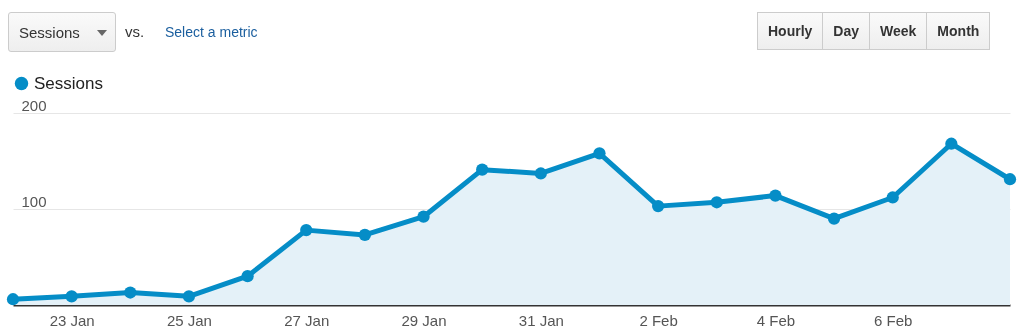 The height and width of the screenshot is (335, 1024). Describe the element at coordinates (34, 201) in the screenshot. I see `y-tick-label: 100` at that location.